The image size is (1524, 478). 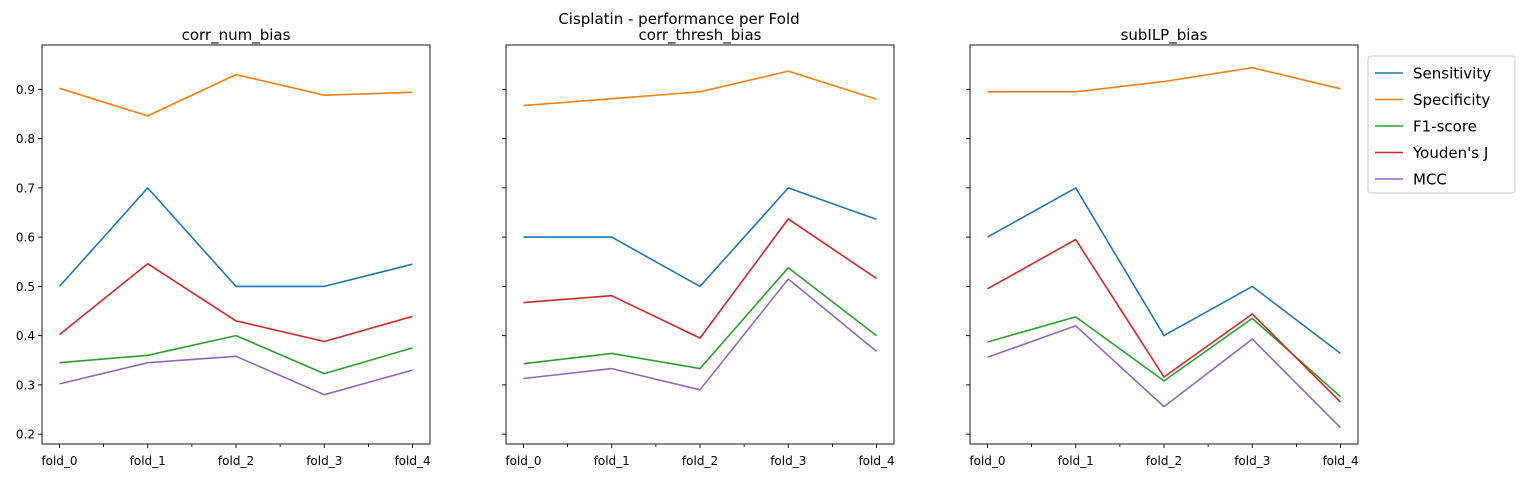 What do you see at coordinates (1451, 100) in the screenshot?
I see `legend-label: Specificity` at bounding box center [1451, 100].